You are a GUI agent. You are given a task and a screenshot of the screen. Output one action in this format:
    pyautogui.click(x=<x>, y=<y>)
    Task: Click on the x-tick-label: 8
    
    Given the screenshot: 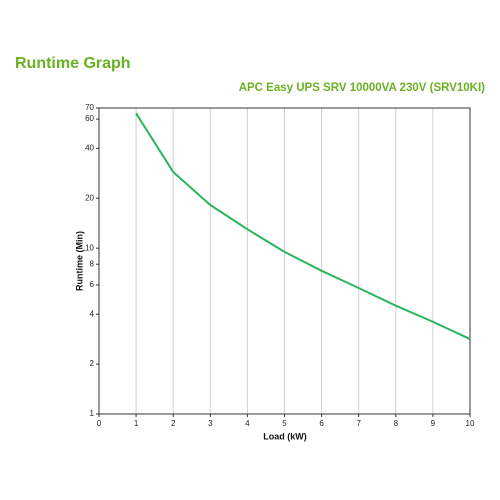 What is the action you would take?
    pyautogui.click(x=396, y=423)
    